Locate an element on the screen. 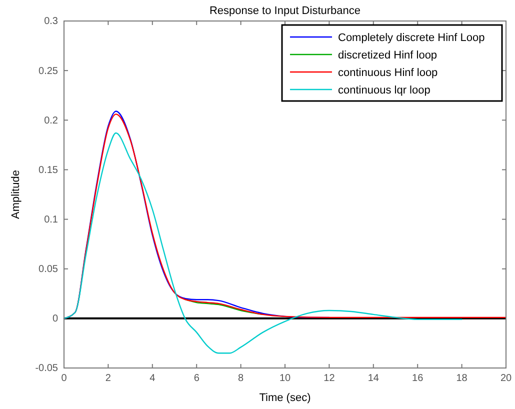 The height and width of the screenshot is (409, 515). x-tick-label: 0 is located at coordinates (64, 378).